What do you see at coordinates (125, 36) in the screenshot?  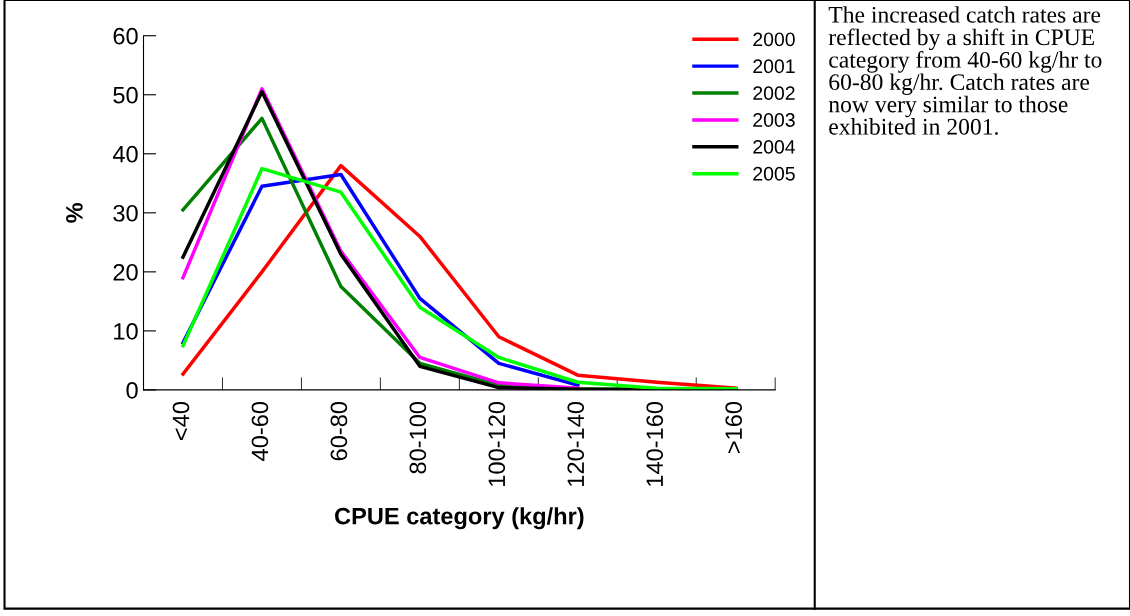 I see `y-tick-label: 60` at bounding box center [125, 36].